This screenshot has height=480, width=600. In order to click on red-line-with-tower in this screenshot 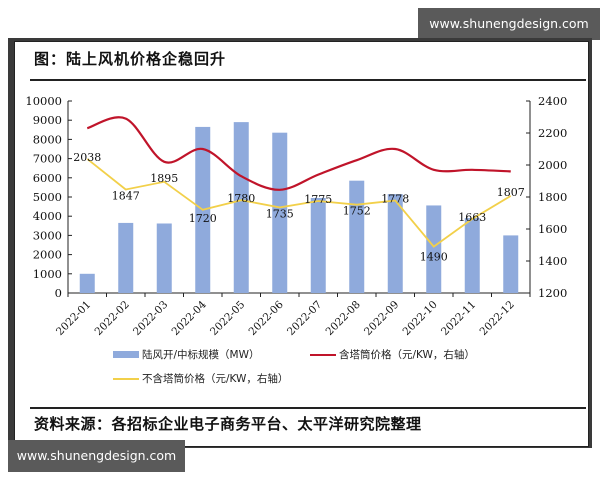, I will do `click(298, 153)`.